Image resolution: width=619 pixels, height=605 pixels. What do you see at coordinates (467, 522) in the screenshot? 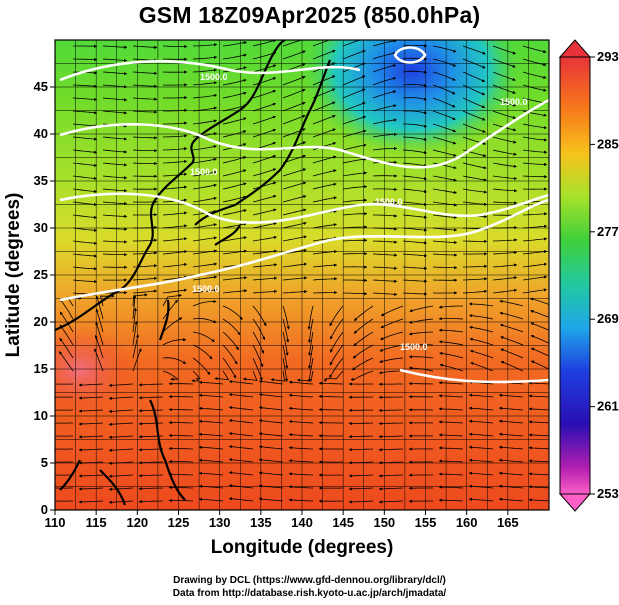
I see `x-tick-label: 160` at bounding box center [467, 522].